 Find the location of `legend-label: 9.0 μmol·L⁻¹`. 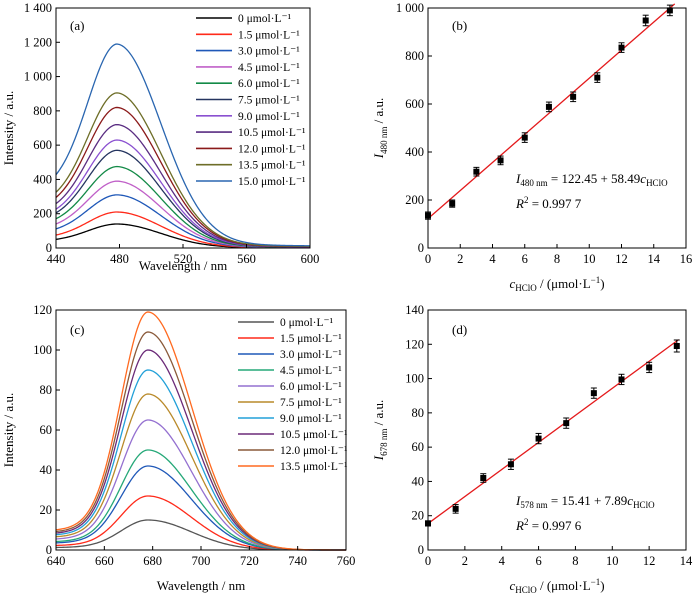

legend-label: 9.0 μmol·L⁻¹ is located at coordinates (269, 117).